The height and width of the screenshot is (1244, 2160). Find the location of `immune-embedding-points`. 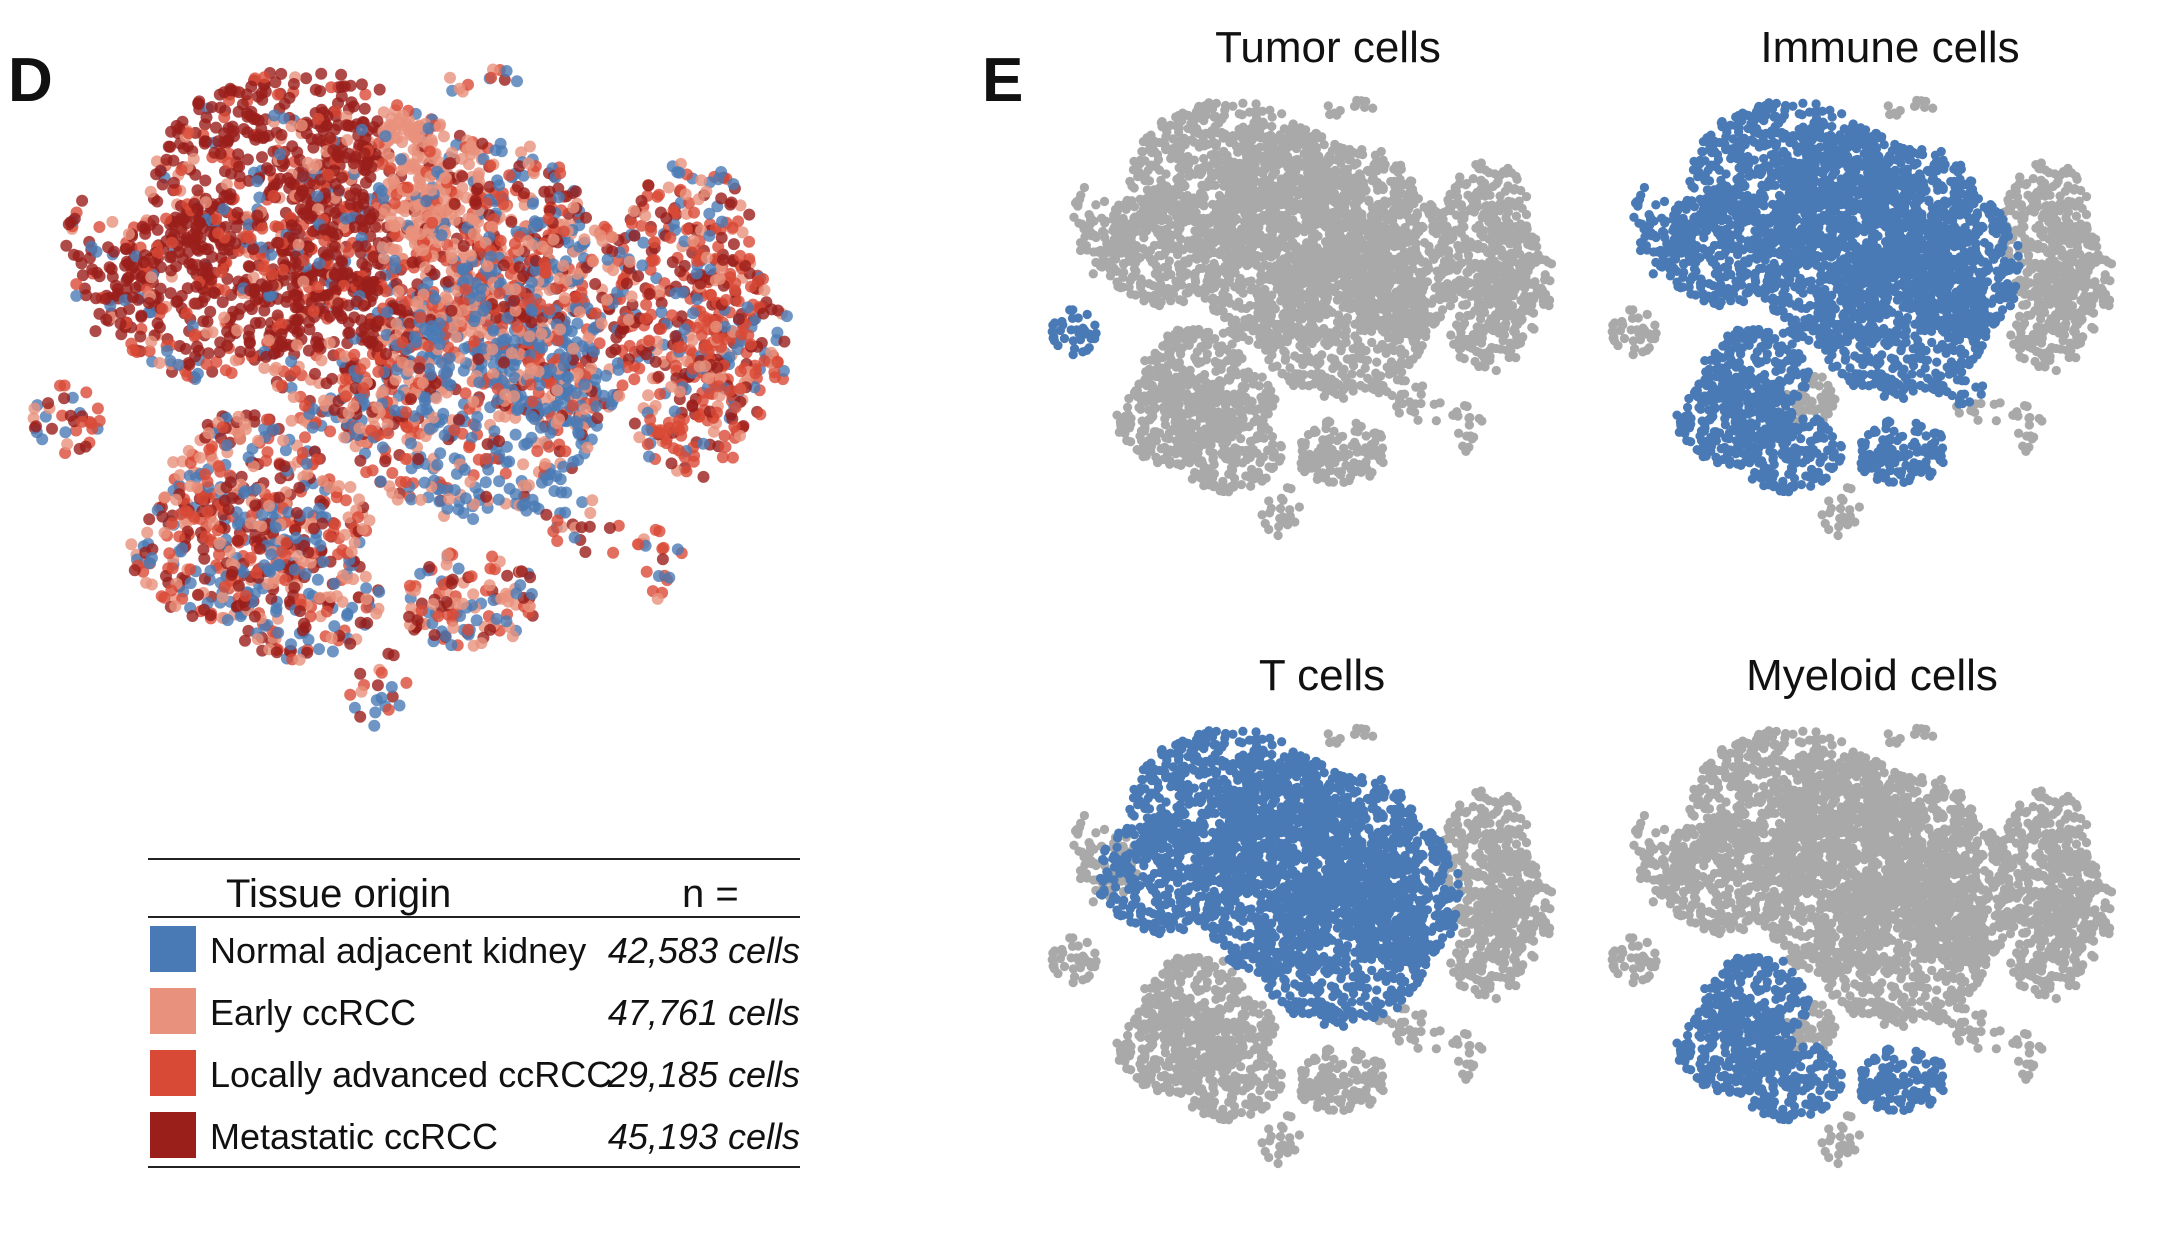

immune-embedding-points is located at coordinates (1862, 318).